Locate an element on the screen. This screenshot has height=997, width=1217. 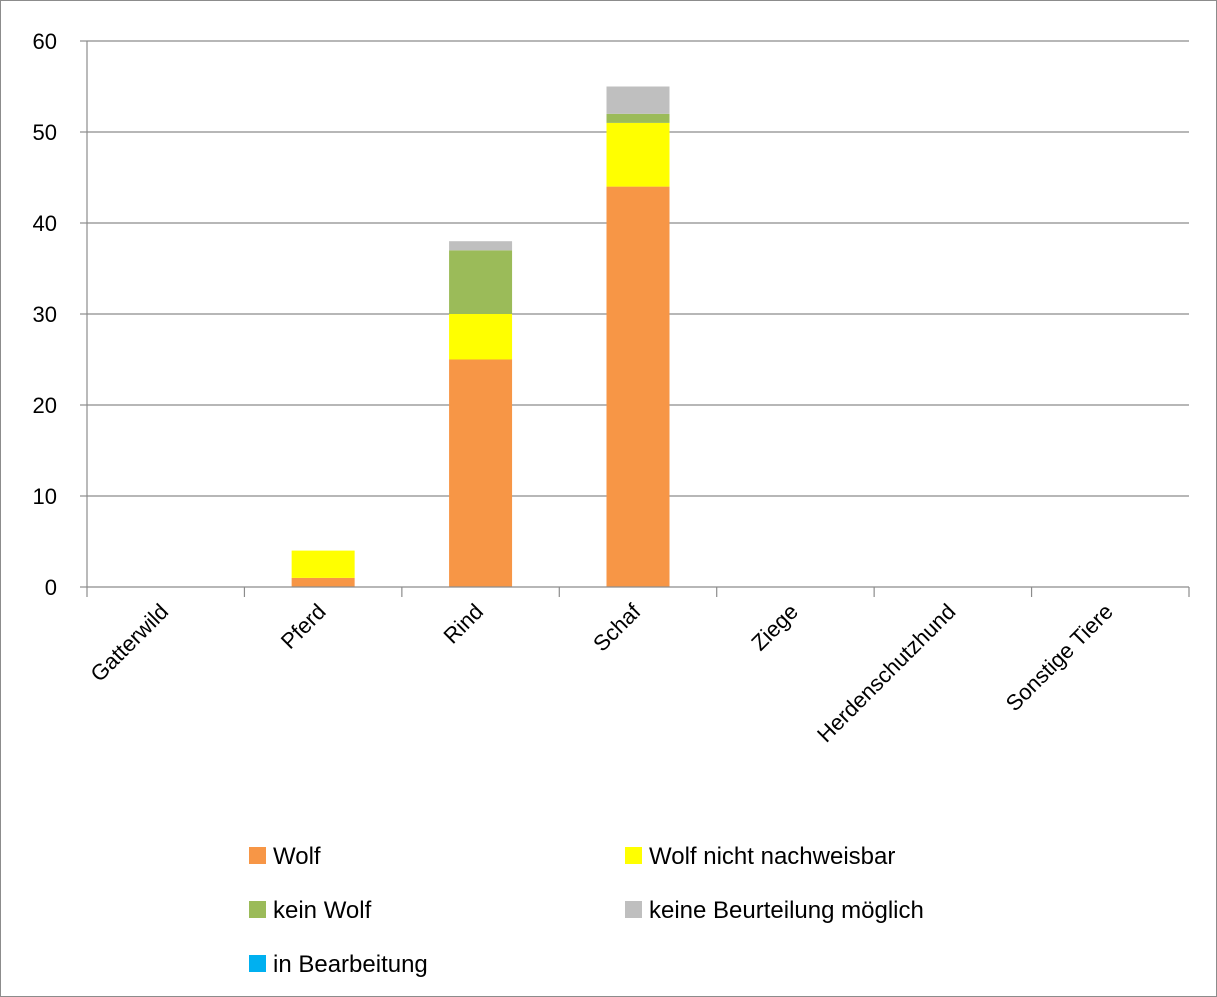
legend-item: keine Beurteilung möglich is located at coordinates (774, 910).